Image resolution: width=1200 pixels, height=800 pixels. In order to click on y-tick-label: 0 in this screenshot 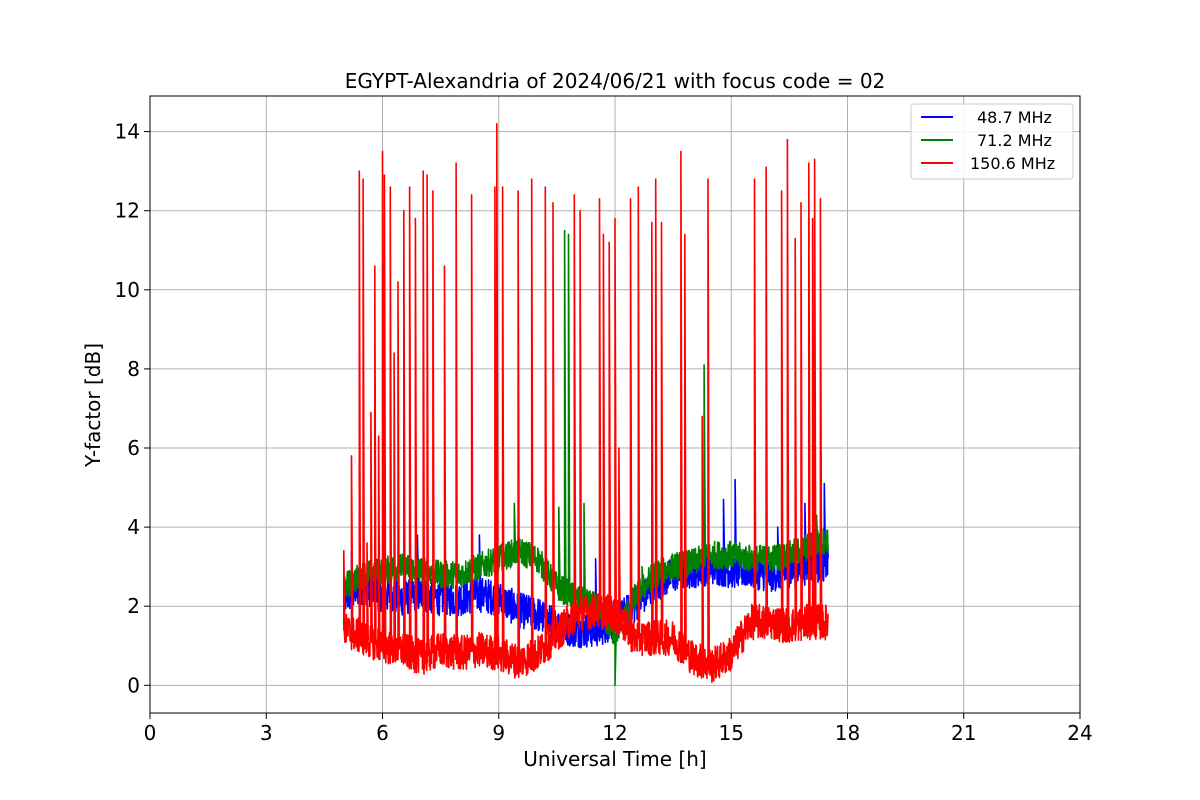, I will do `click(133, 685)`.